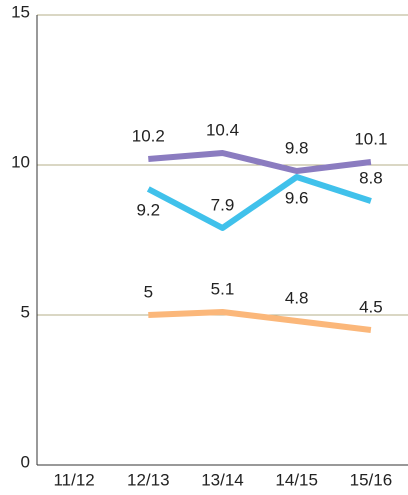  I want to click on y-tick-label: 10, so click(20, 161).